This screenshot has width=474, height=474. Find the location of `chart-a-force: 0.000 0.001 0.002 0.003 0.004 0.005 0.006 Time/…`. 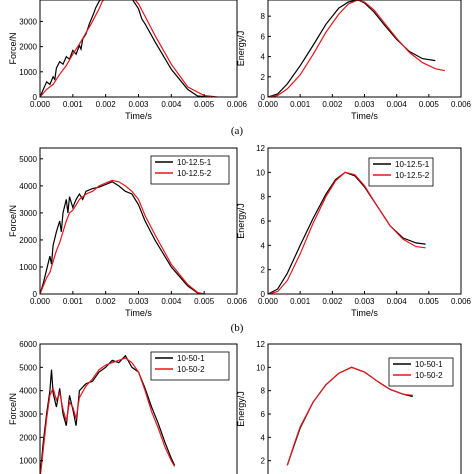

chart-a-force: 0.000 0.001 0.002 0.003 0.004 0.005 0.006 Time/… is located at coordinates (128, 60).